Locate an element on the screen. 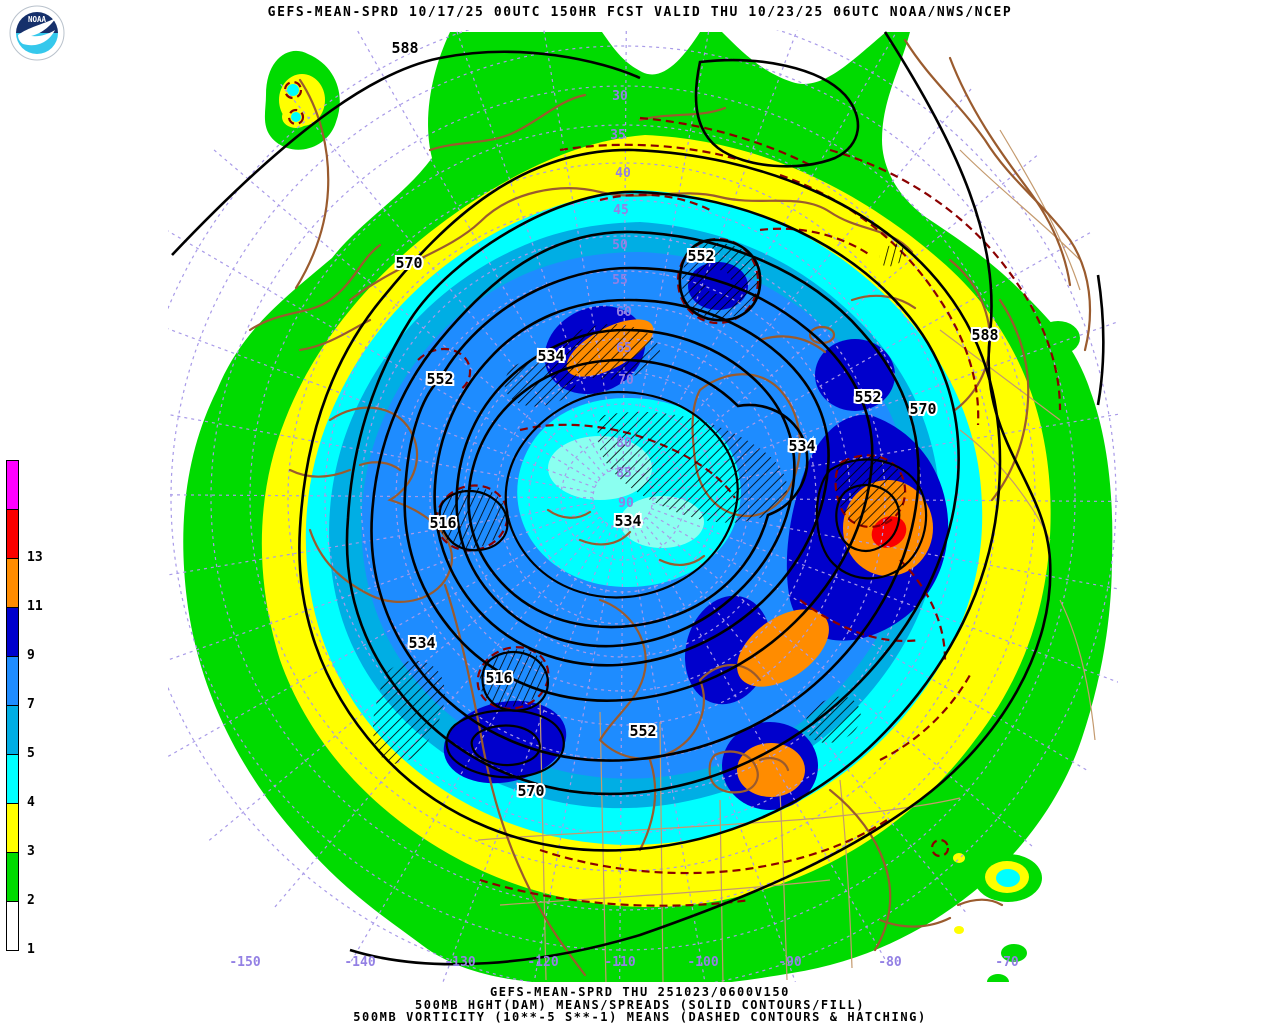 The image size is (1280, 1024). latitude-label: 50 is located at coordinates (620, 245).